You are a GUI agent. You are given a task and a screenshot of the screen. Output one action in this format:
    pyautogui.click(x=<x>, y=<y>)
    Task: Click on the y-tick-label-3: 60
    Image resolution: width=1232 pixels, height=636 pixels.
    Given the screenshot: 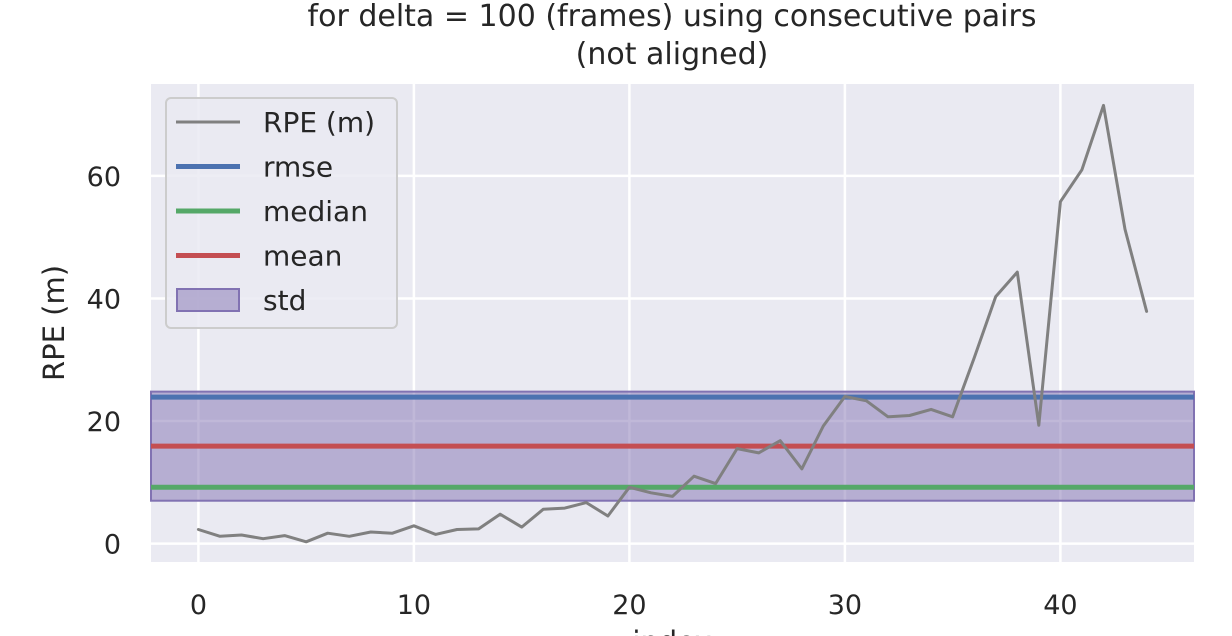 What is the action you would take?
    pyautogui.click(x=104, y=177)
    